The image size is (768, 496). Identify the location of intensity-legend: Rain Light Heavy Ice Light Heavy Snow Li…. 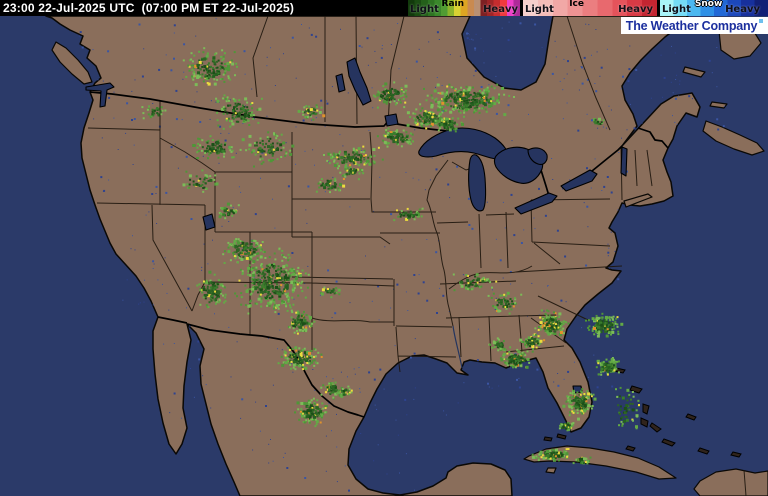
(588, 8).